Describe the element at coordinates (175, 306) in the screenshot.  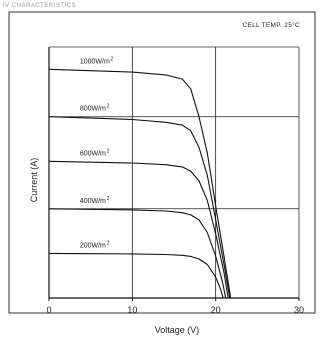
I see `x-tick-layer: 0 10 20 30` at that location.